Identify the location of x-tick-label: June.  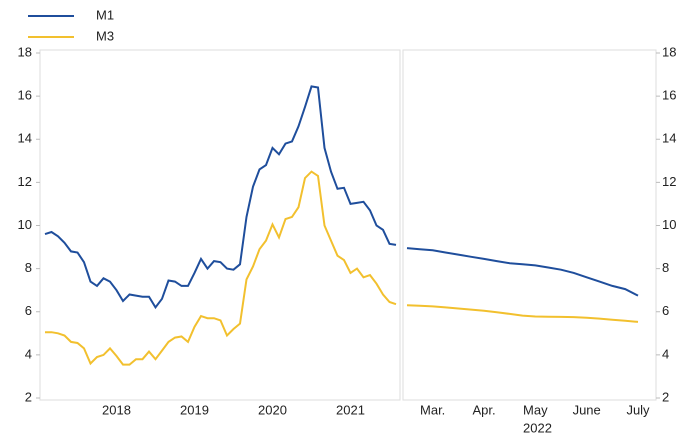
(587, 409).